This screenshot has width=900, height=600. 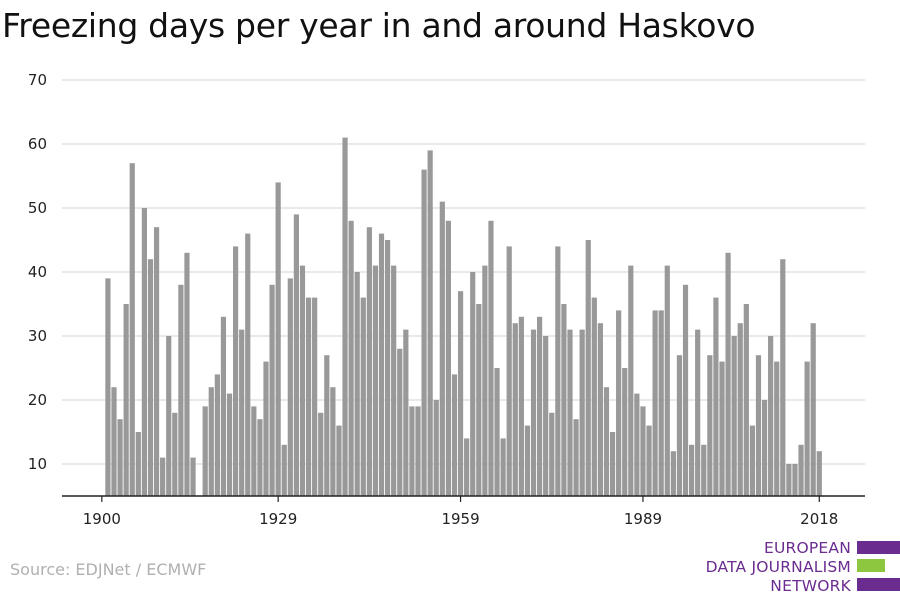 What do you see at coordinates (278, 519) in the screenshot?
I see `x-tick-1929: 1929` at bounding box center [278, 519].